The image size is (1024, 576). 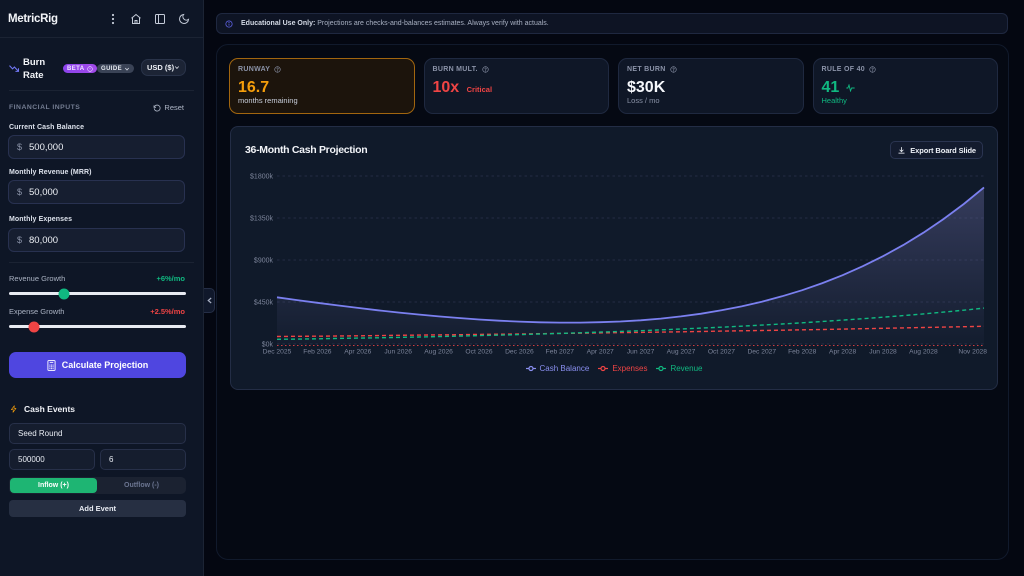 I want to click on svg-text: Jun 2026, so click(x=398, y=352).